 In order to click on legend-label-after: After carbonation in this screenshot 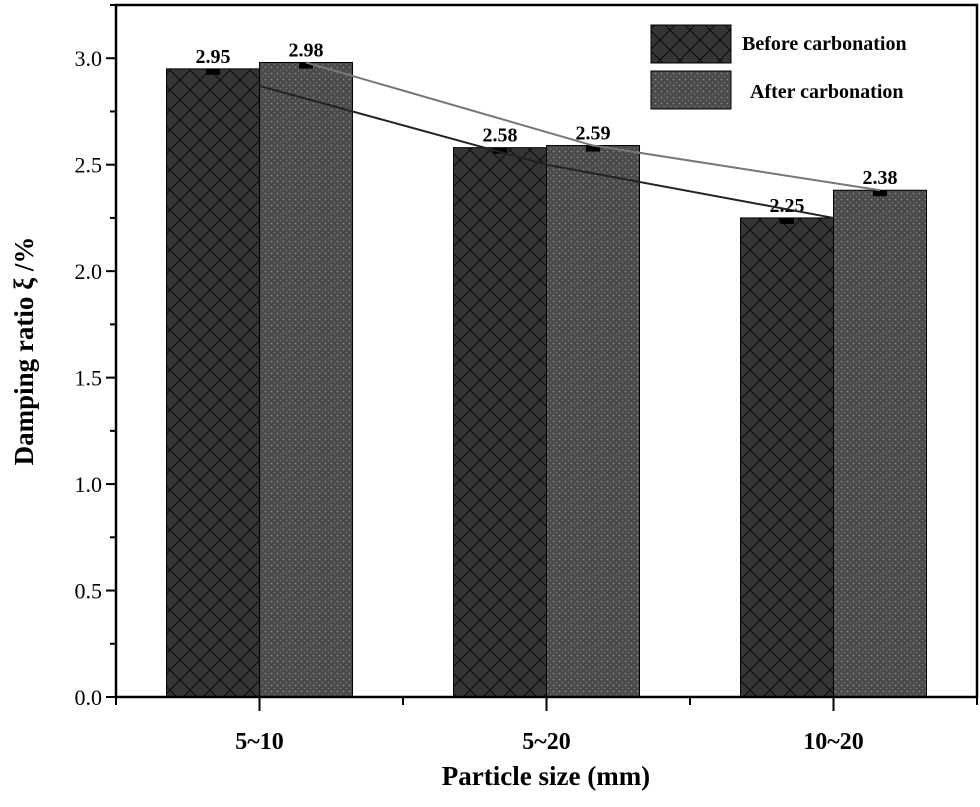, I will do `click(827, 92)`.